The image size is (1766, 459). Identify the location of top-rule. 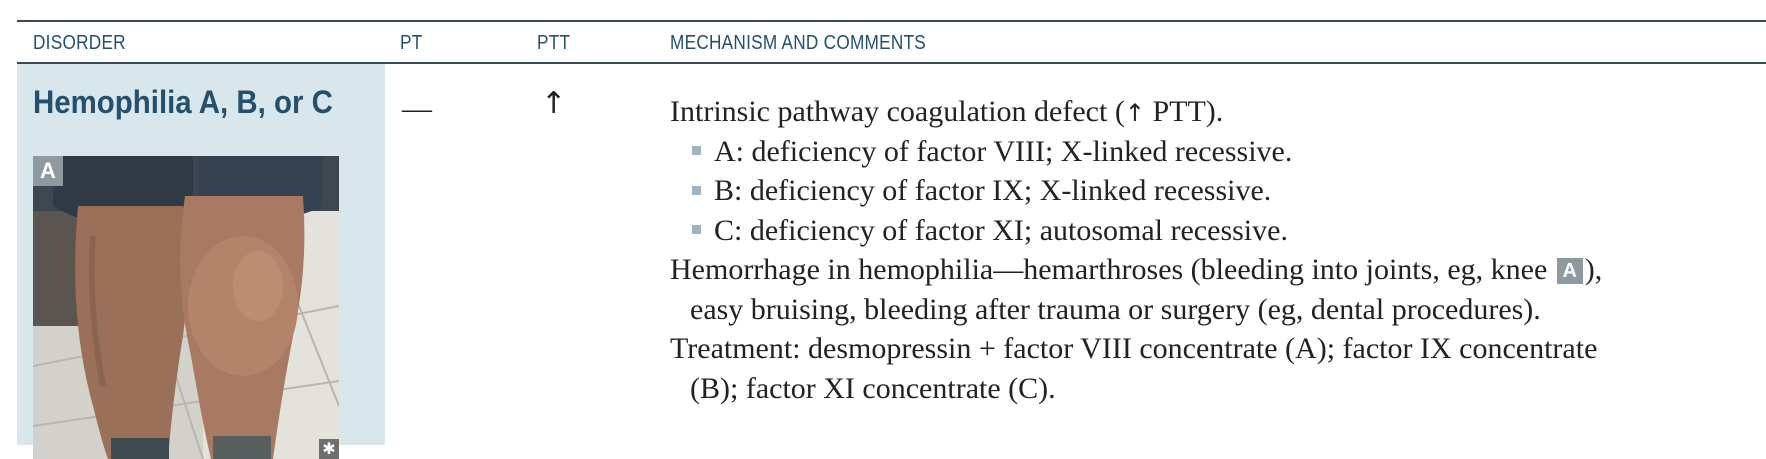
(891, 21).